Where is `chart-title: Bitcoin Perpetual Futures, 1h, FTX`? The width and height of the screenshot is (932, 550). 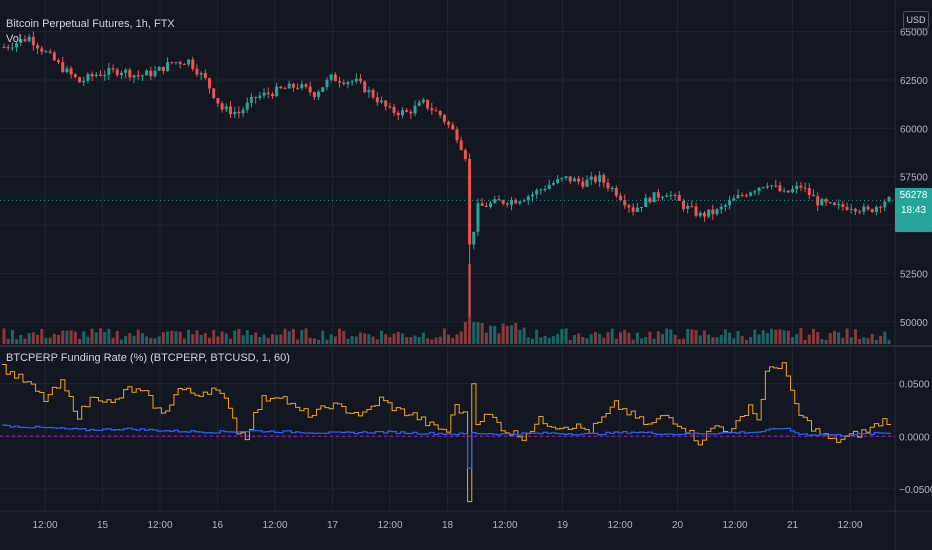 chart-title: Bitcoin Perpetual Futures, 1h, FTX is located at coordinates (90, 24).